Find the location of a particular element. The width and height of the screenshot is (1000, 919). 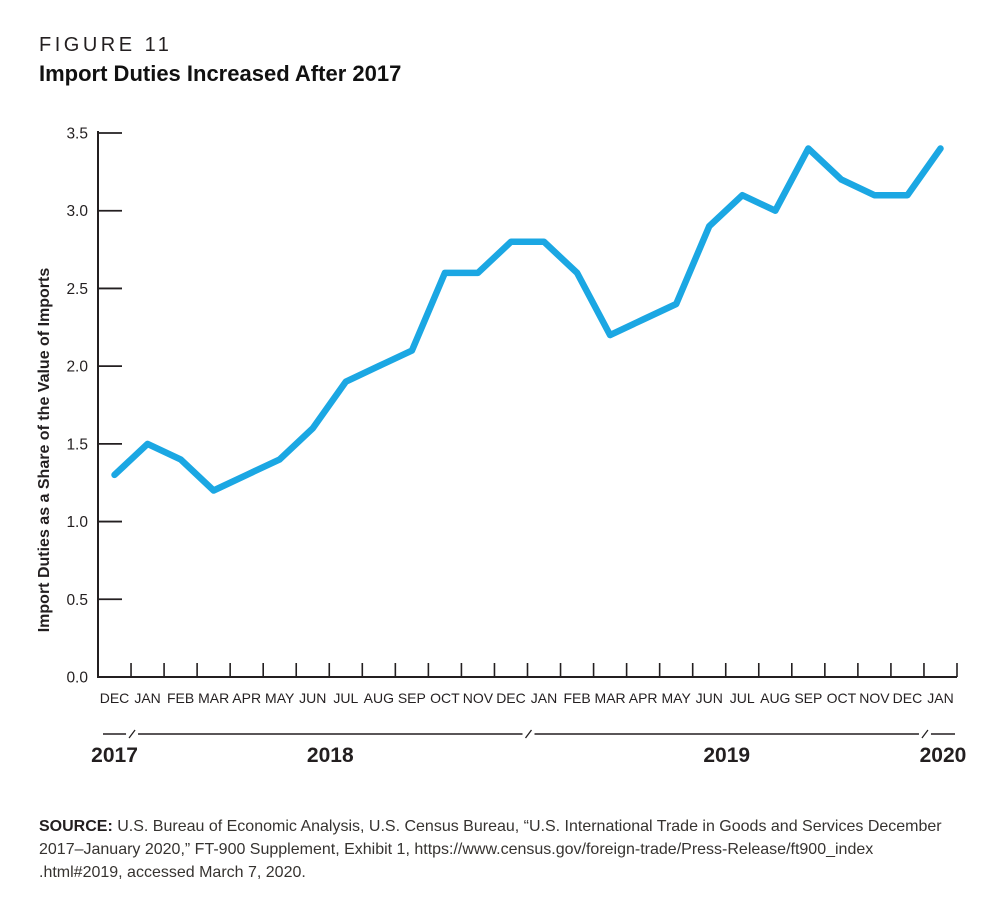

source-line: .html#2019, accessed March 7, 2020. is located at coordinates (172, 872).